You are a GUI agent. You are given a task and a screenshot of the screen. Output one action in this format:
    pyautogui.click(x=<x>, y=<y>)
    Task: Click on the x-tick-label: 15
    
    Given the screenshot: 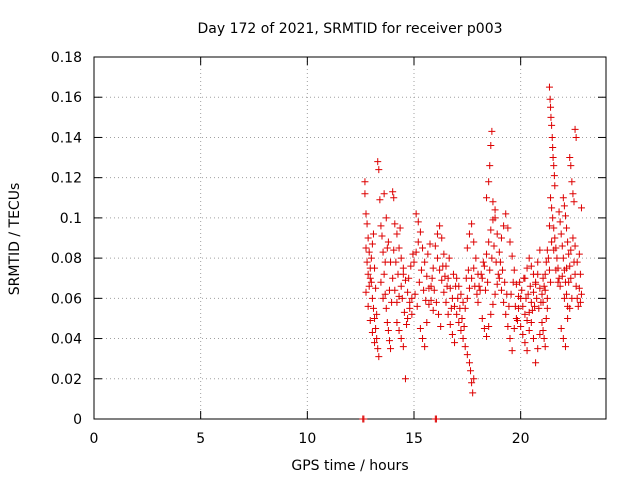 What is the action you would take?
    pyautogui.click(x=414, y=439)
    